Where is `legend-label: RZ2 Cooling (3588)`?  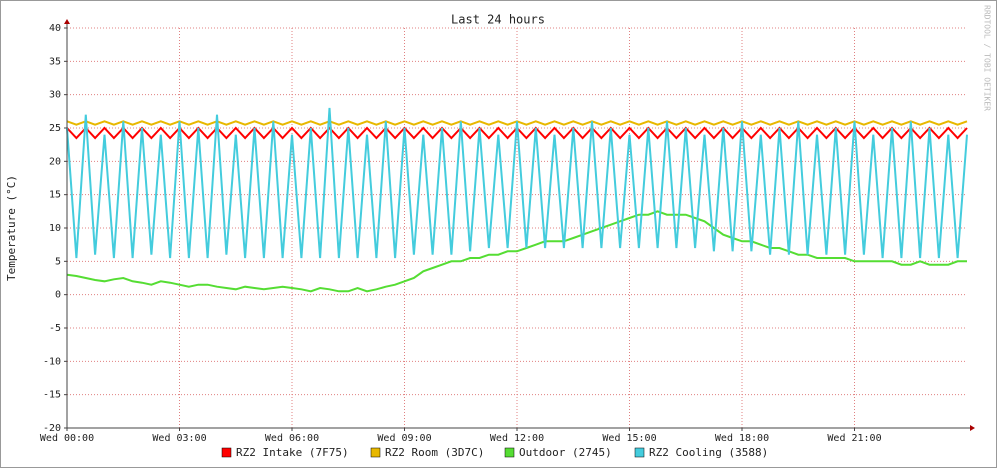 legend-label: RZ2 Cooling (3588) is located at coordinates (708, 452).